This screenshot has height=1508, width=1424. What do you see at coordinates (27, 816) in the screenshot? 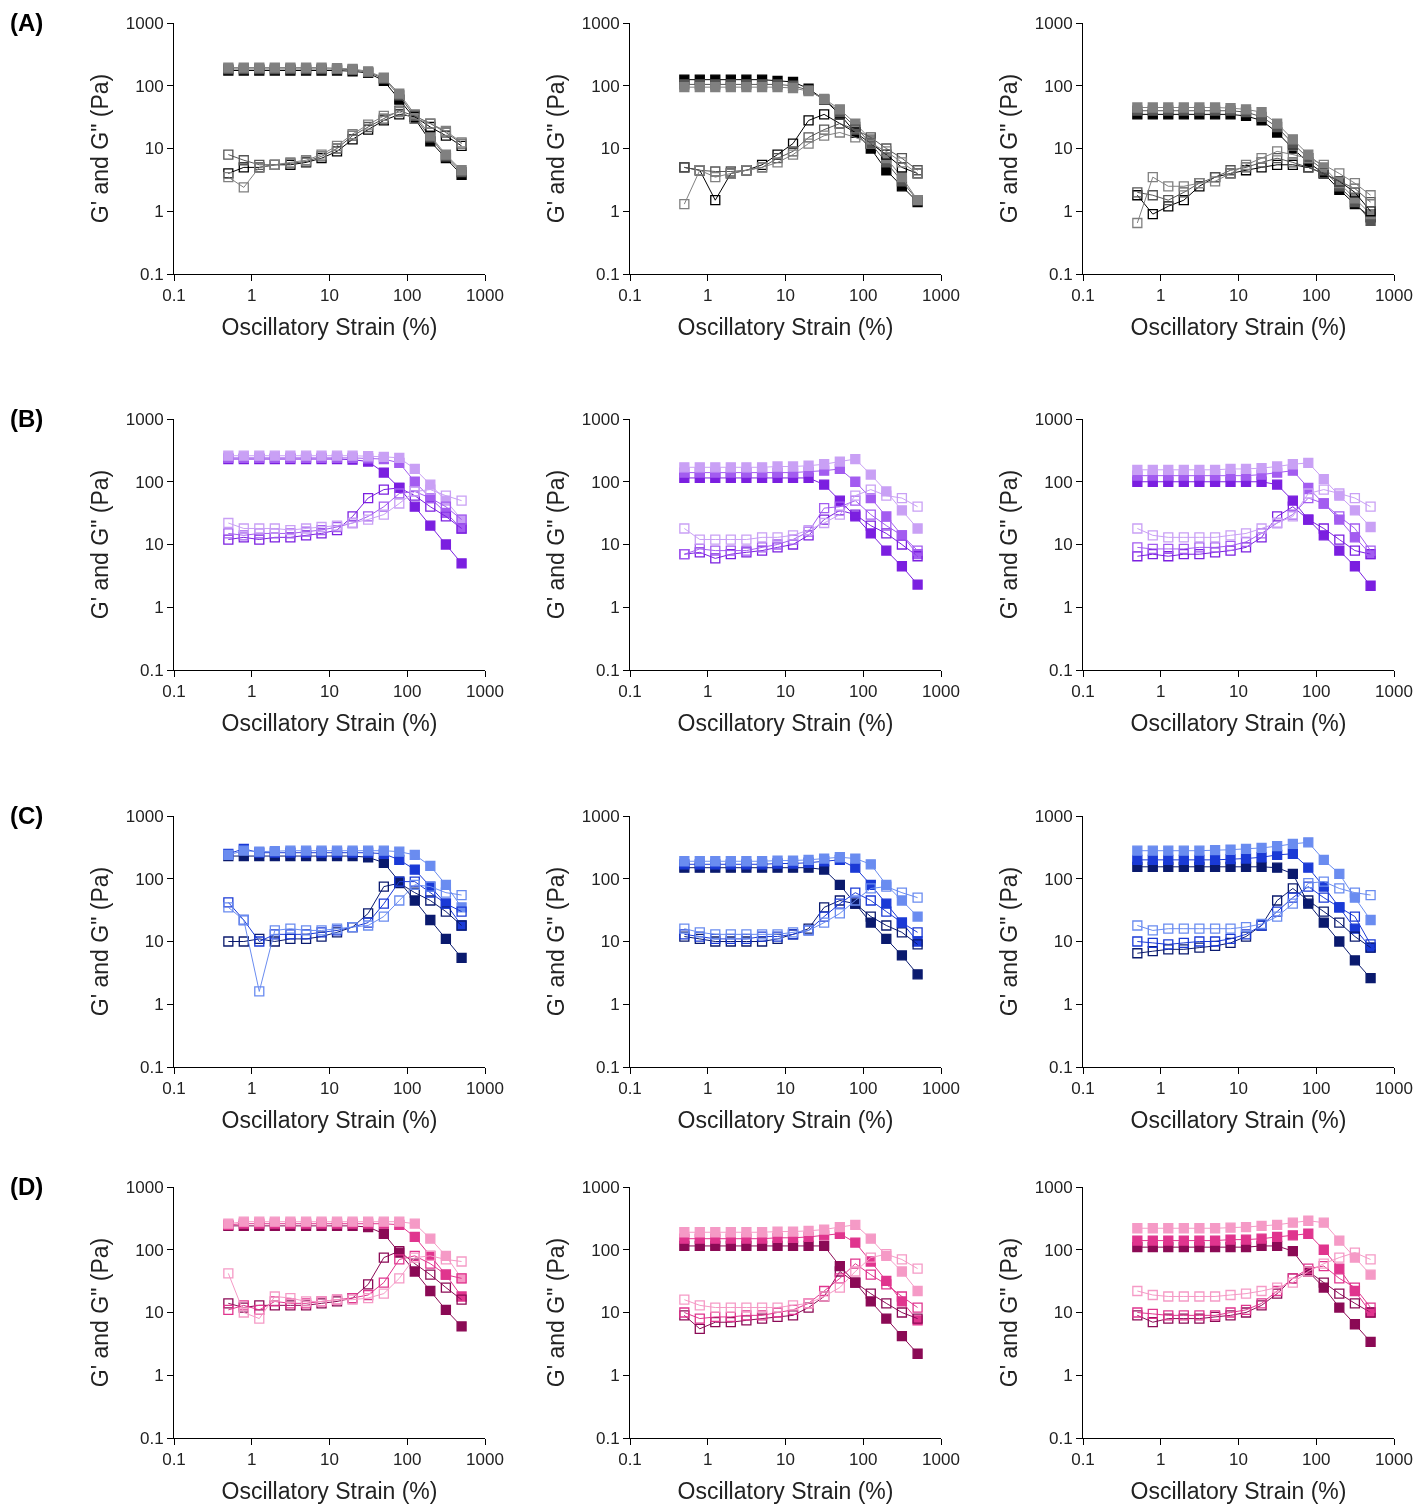
I see `chart-title: (C)` at bounding box center [27, 816].